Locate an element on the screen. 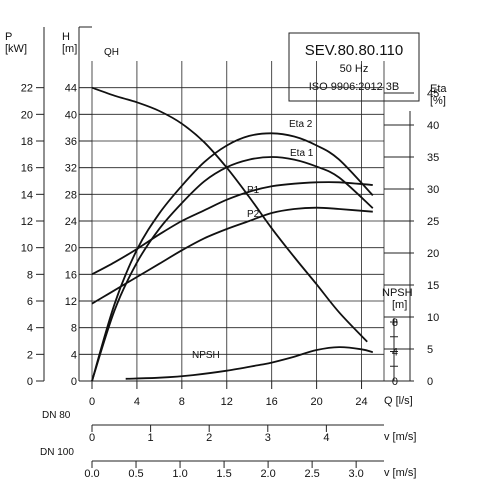 This screenshot has width=478, height=501. h-tick-label: 24 is located at coordinates (71, 222).